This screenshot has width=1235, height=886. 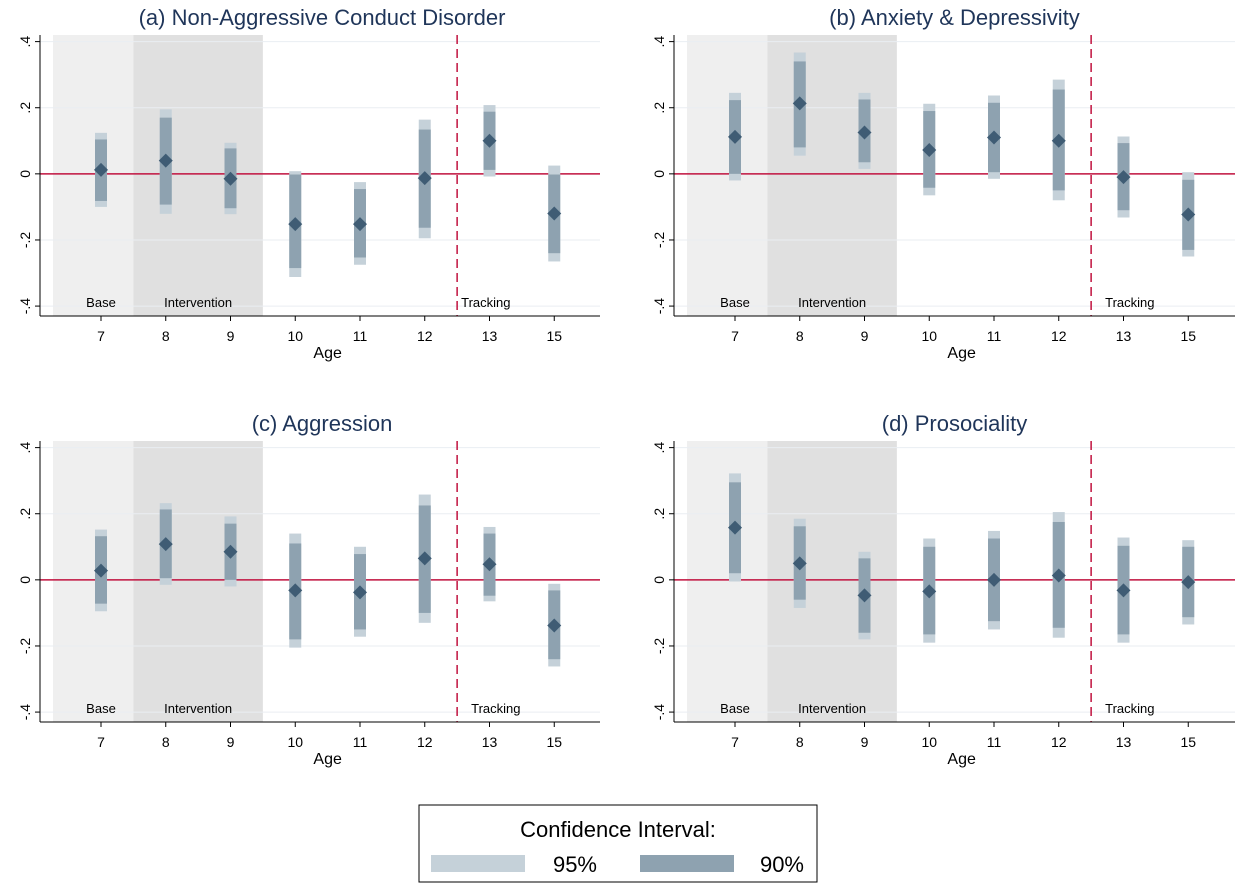 What do you see at coordinates (618, 829) in the screenshot?
I see `legend-title: Confidence Interval:` at bounding box center [618, 829].